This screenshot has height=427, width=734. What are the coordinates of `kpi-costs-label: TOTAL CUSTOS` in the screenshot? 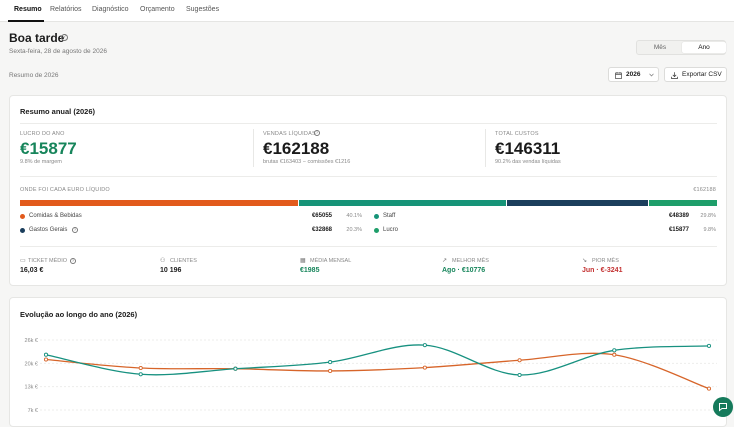 It's located at (517, 134).